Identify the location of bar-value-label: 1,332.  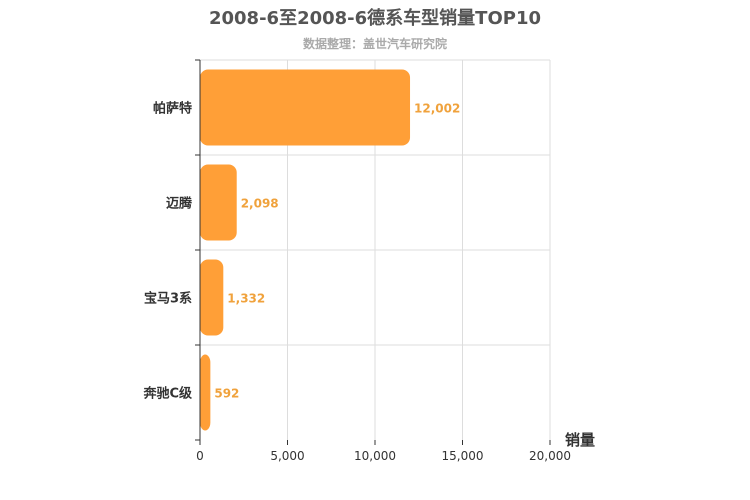
(246, 299).